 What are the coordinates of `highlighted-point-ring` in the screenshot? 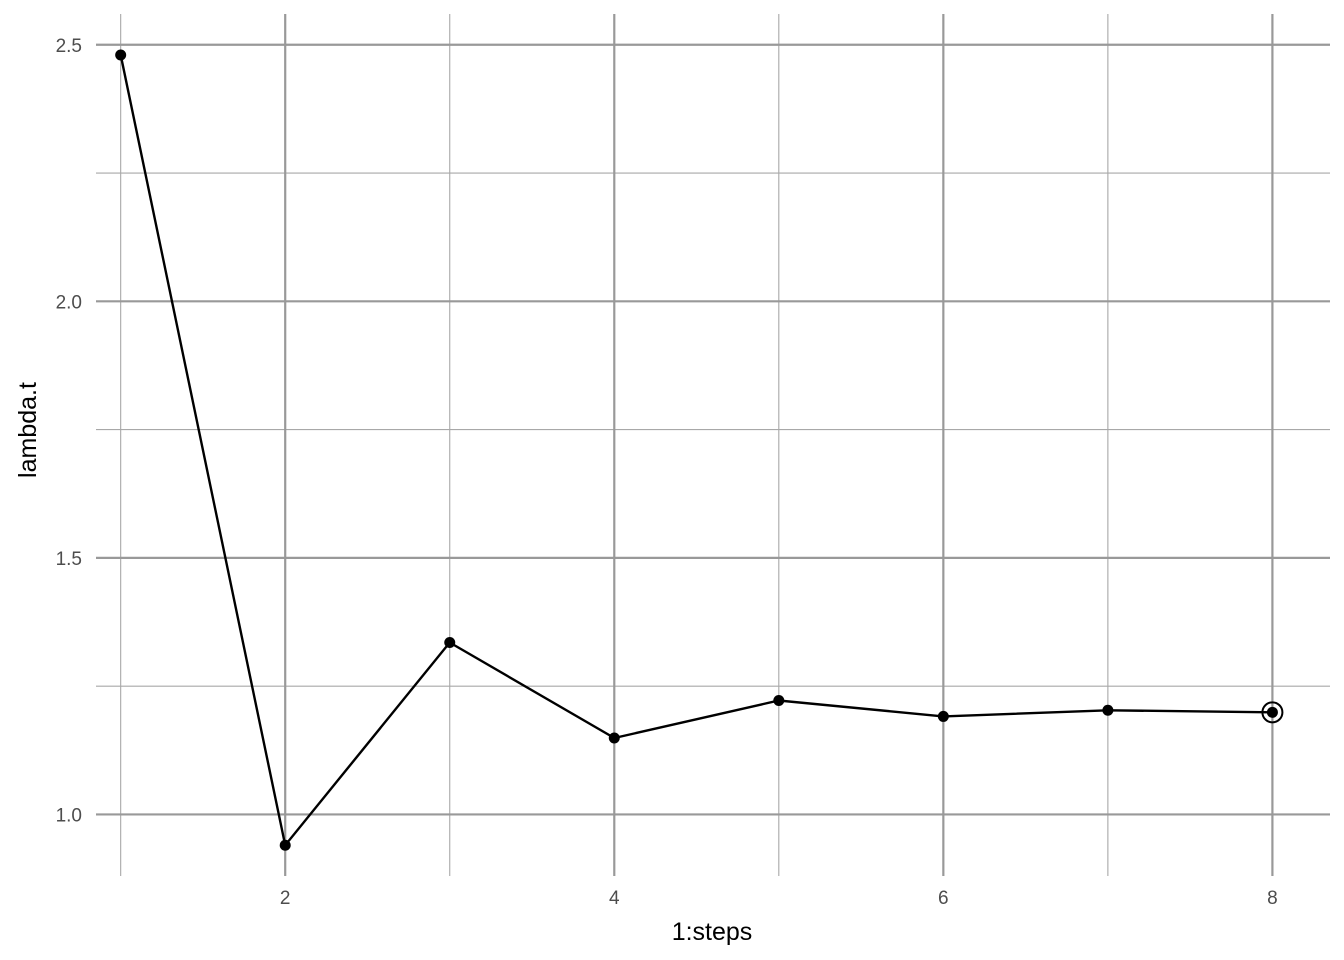 It's located at (1272, 712).